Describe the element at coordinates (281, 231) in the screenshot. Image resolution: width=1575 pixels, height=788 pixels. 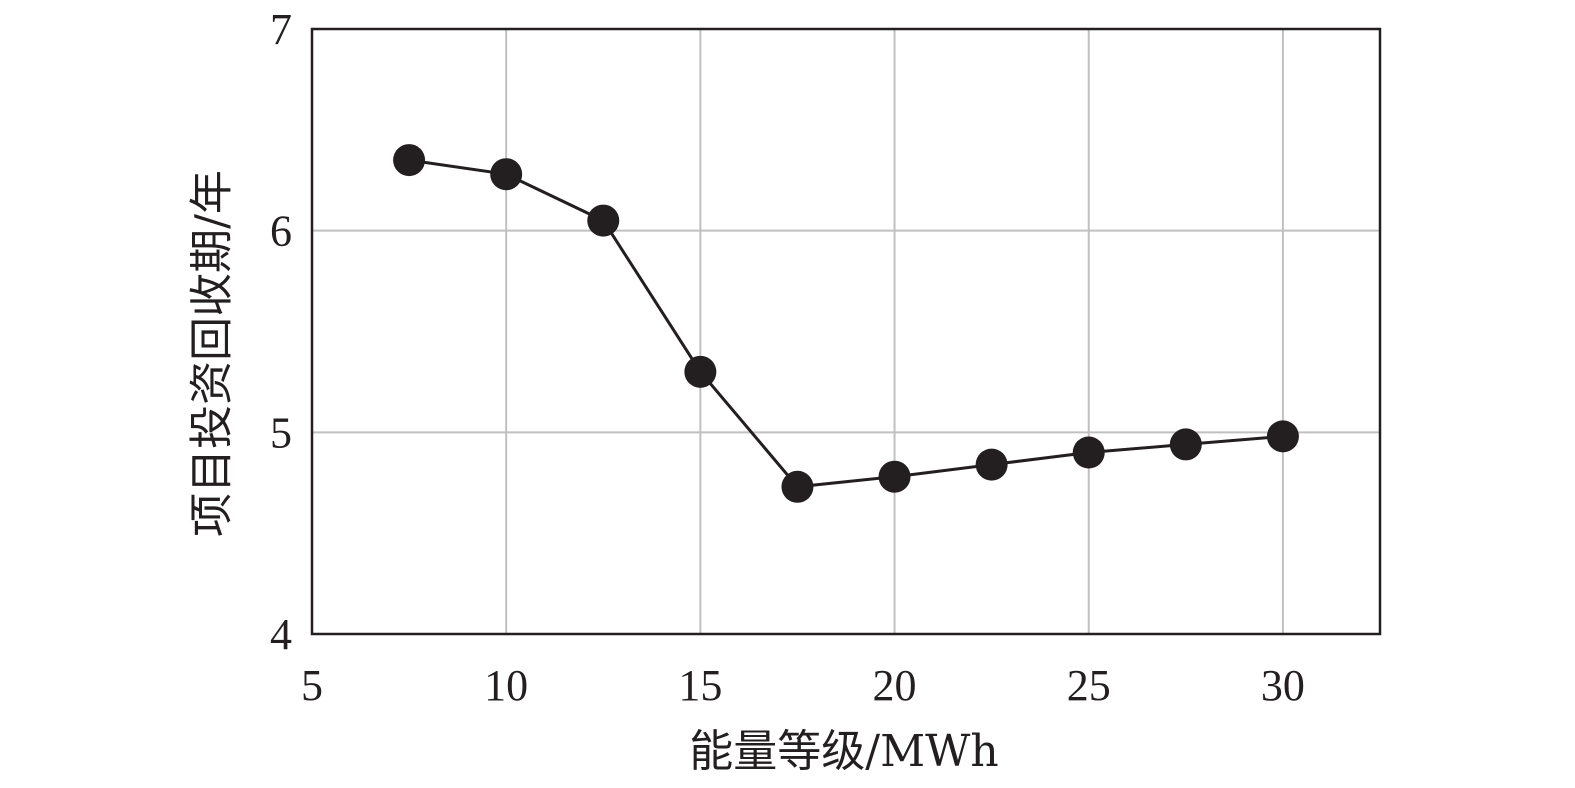
I see `y-tick-label: 6` at that location.